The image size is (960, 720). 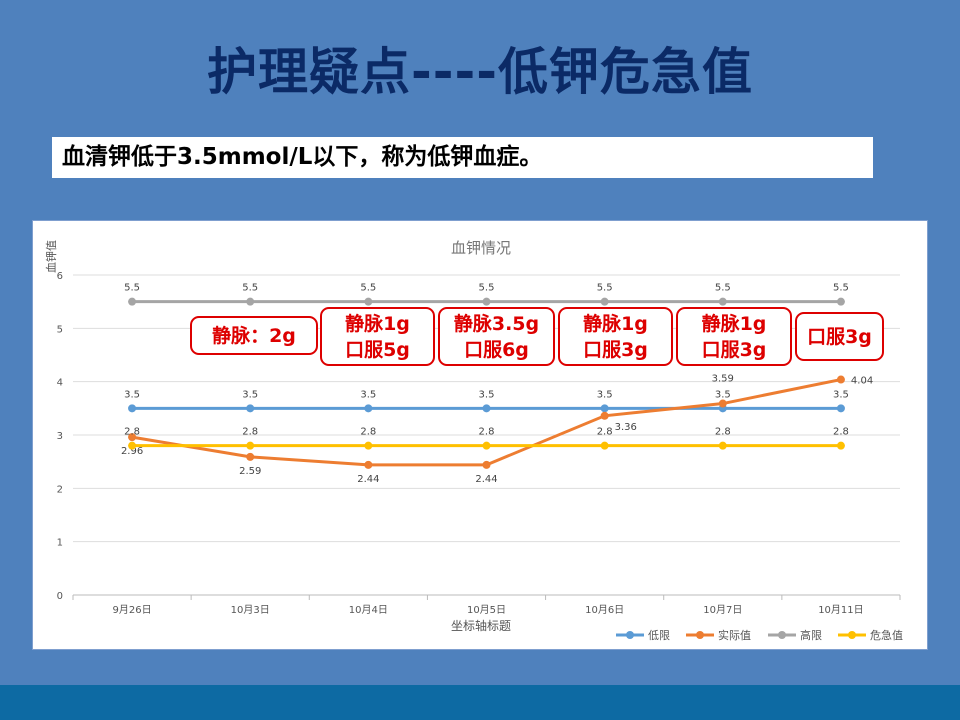 What do you see at coordinates (659, 635) in the screenshot?
I see `legend-label: 低限` at bounding box center [659, 635].